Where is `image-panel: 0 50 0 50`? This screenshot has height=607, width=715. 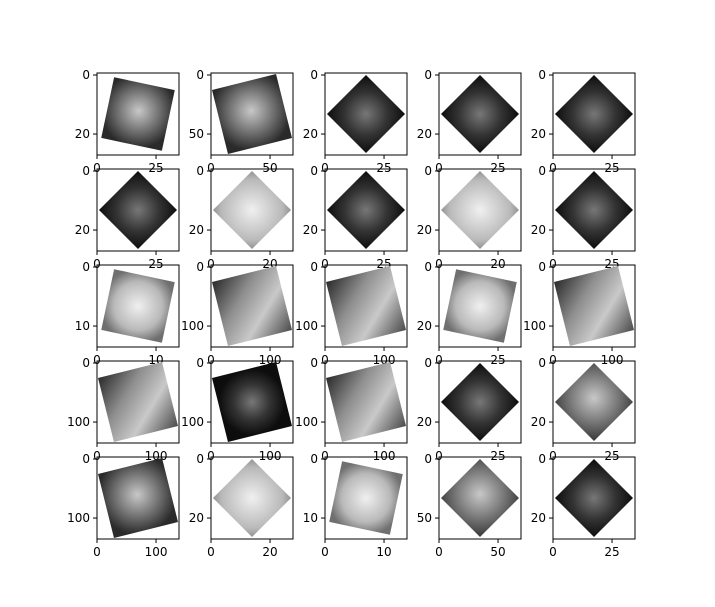
image-panel: 0 50 0 50 is located at coordinates (469, 505).